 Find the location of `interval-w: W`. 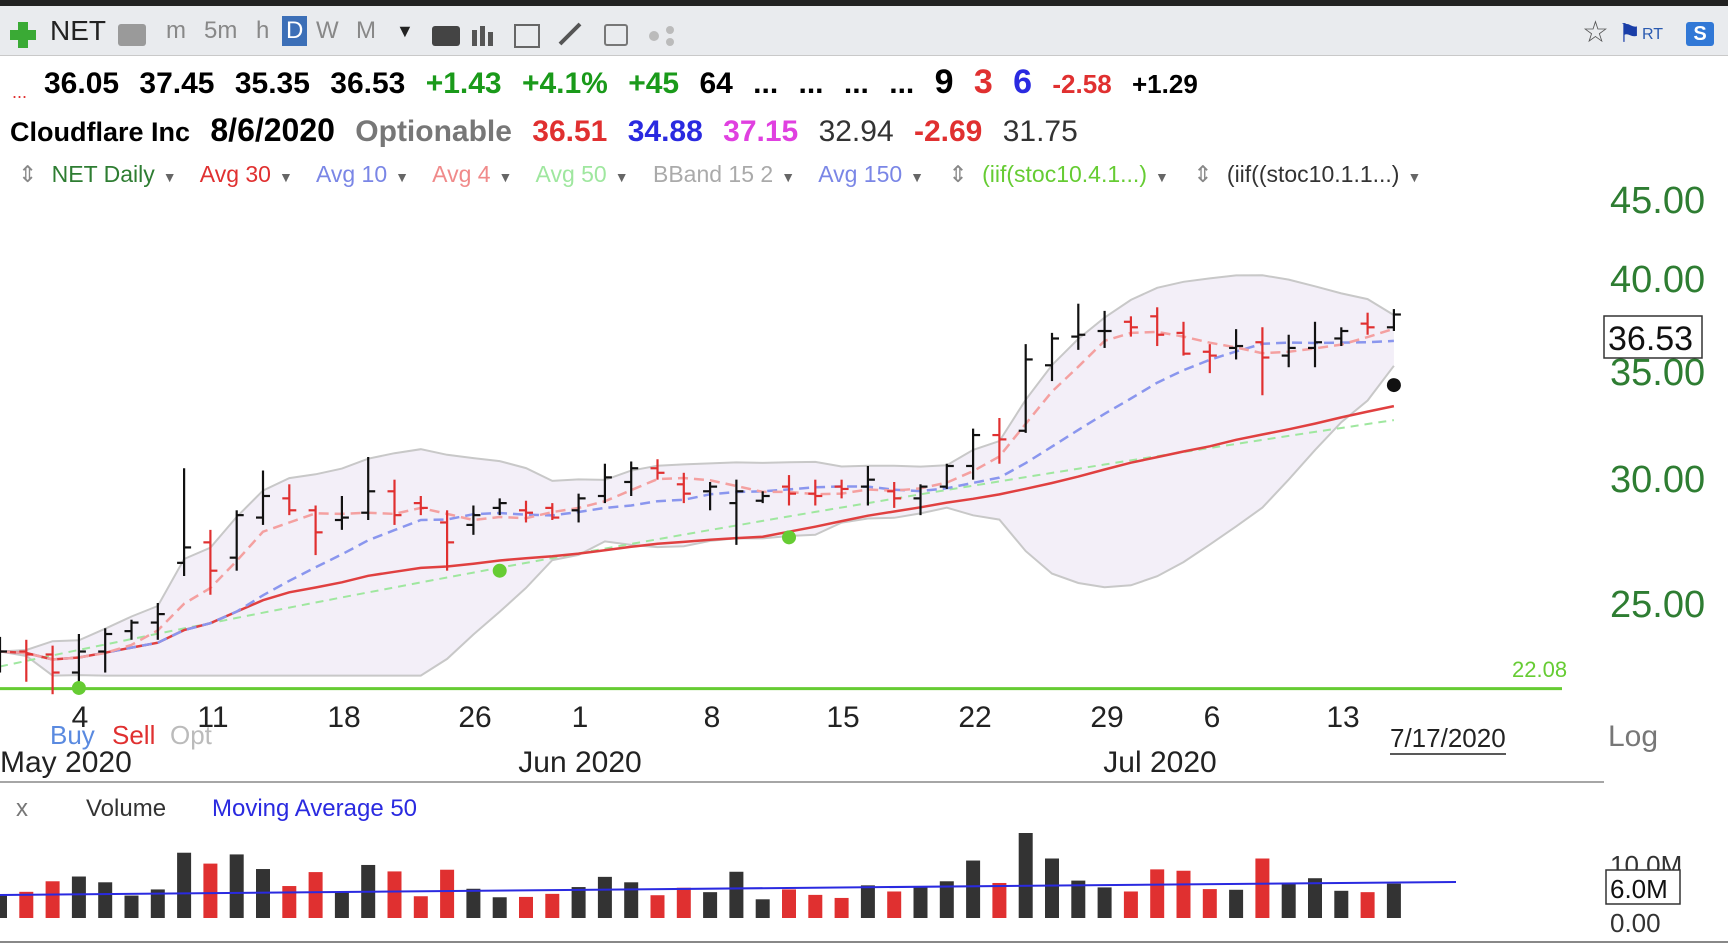

interval-w: W is located at coordinates (327, 30).